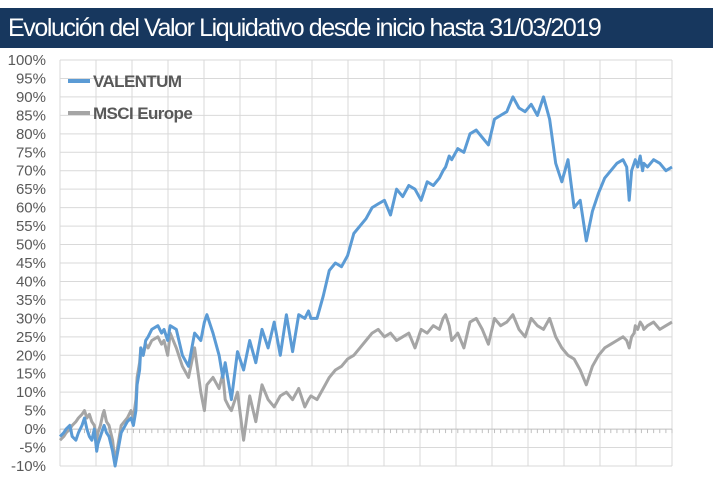 The width and height of the screenshot is (713, 490). Describe the element at coordinates (32, 448) in the screenshot. I see `y-tick-label: -5%` at that location.